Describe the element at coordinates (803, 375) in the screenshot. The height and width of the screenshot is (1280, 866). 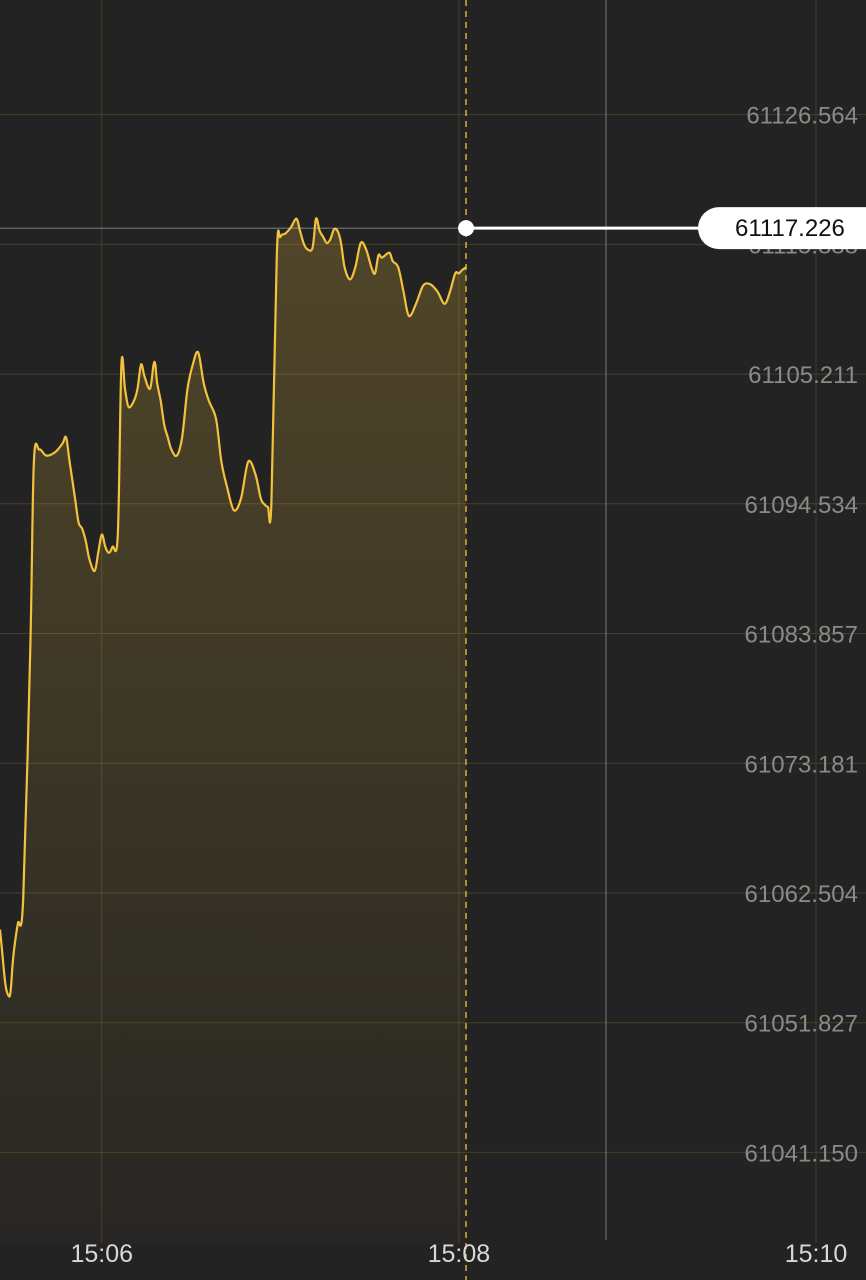
I see `y-tick-label: 61105.211` at that location.